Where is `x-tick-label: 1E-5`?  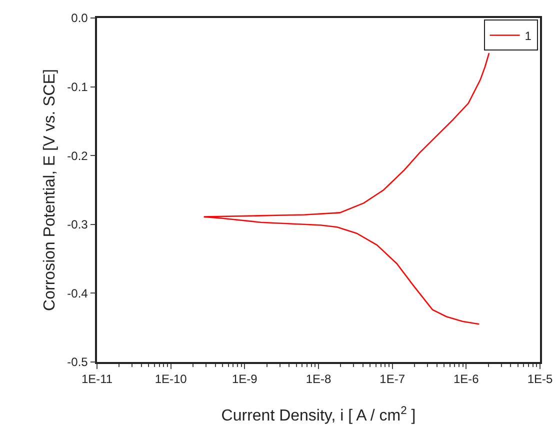
x-tick-label: 1E-5 is located at coordinates (540, 379).